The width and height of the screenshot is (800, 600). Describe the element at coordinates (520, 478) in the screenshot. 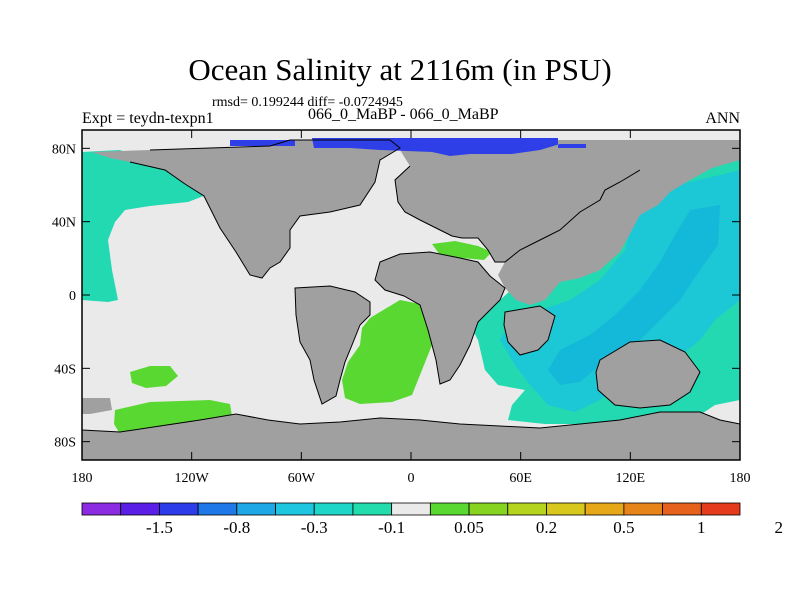

I see `x-tick-label: 60E` at that location.